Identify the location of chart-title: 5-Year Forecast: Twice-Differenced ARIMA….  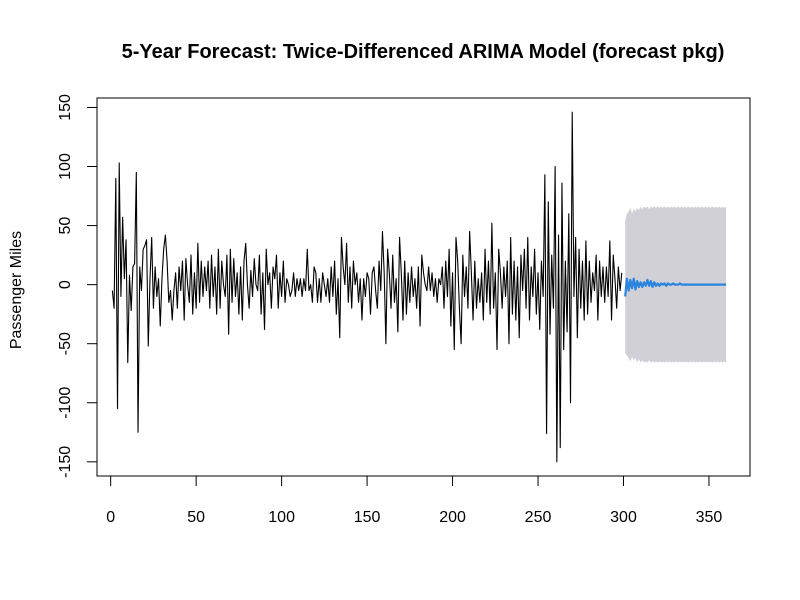
(423, 52).